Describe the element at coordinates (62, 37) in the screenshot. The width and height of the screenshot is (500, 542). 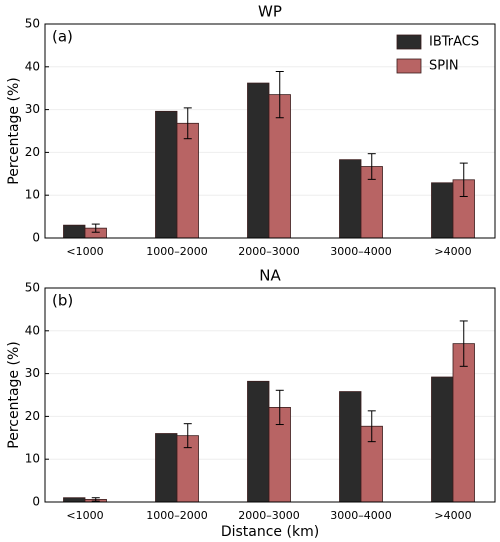
I see `panel-label: (a)` at that location.